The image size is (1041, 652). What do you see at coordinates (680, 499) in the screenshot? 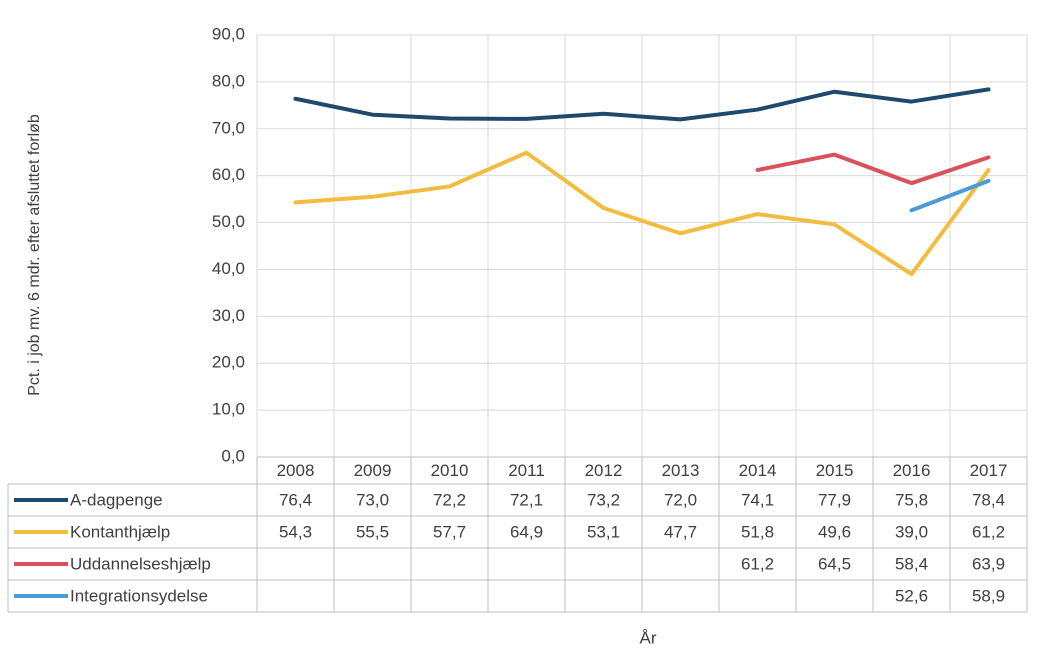
I see `table-value: 72,0` at bounding box center [680, 499].